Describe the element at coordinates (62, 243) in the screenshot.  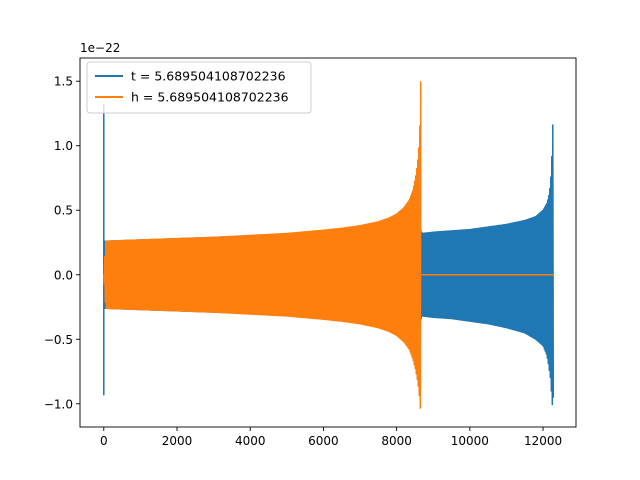
I see `y-axis-ticks: −1.0 −0.5 0.0 0.5 1.0 1.5` at that location.